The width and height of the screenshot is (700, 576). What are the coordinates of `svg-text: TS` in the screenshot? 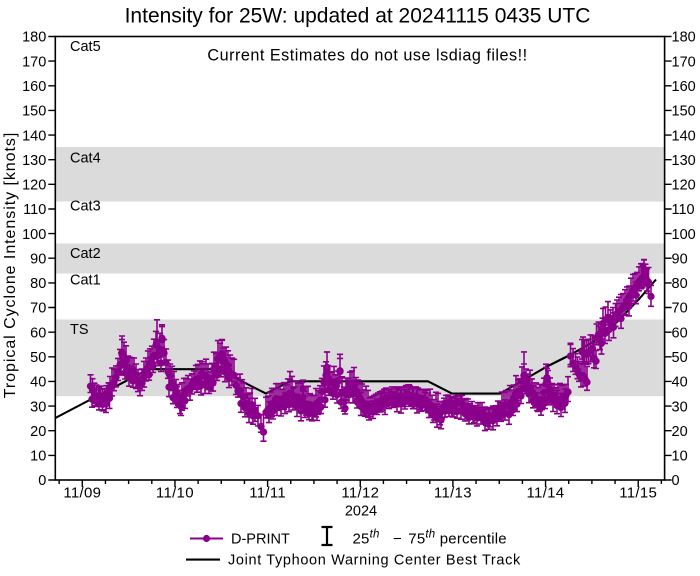 It's located at (79, 330).